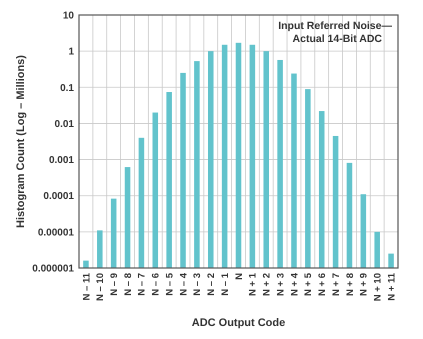  I want to click on x-tick-label: N + 1, so click(253, 284).